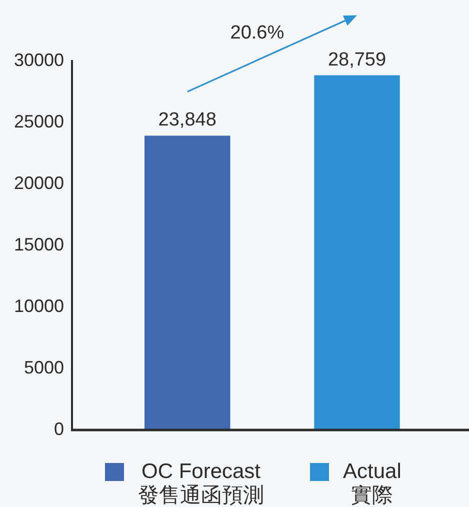 Image resolution: width=469 pixels, height=507 pixels. I want to click on y-tick-label: 15000, so click(39, 244).